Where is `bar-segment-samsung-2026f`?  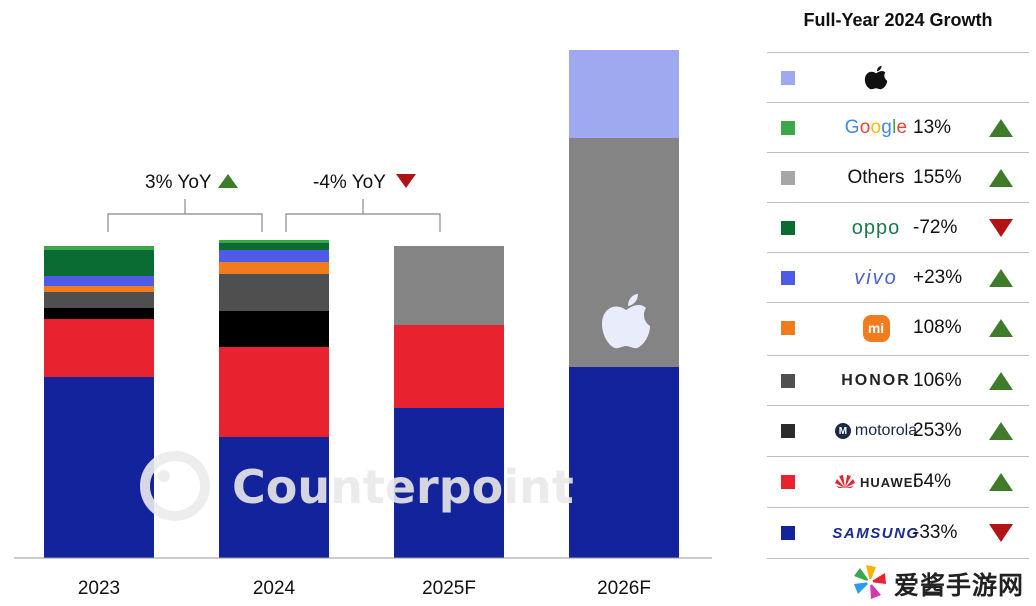
bar-segment-samsung-2026f is located at coordinates (624, 462).